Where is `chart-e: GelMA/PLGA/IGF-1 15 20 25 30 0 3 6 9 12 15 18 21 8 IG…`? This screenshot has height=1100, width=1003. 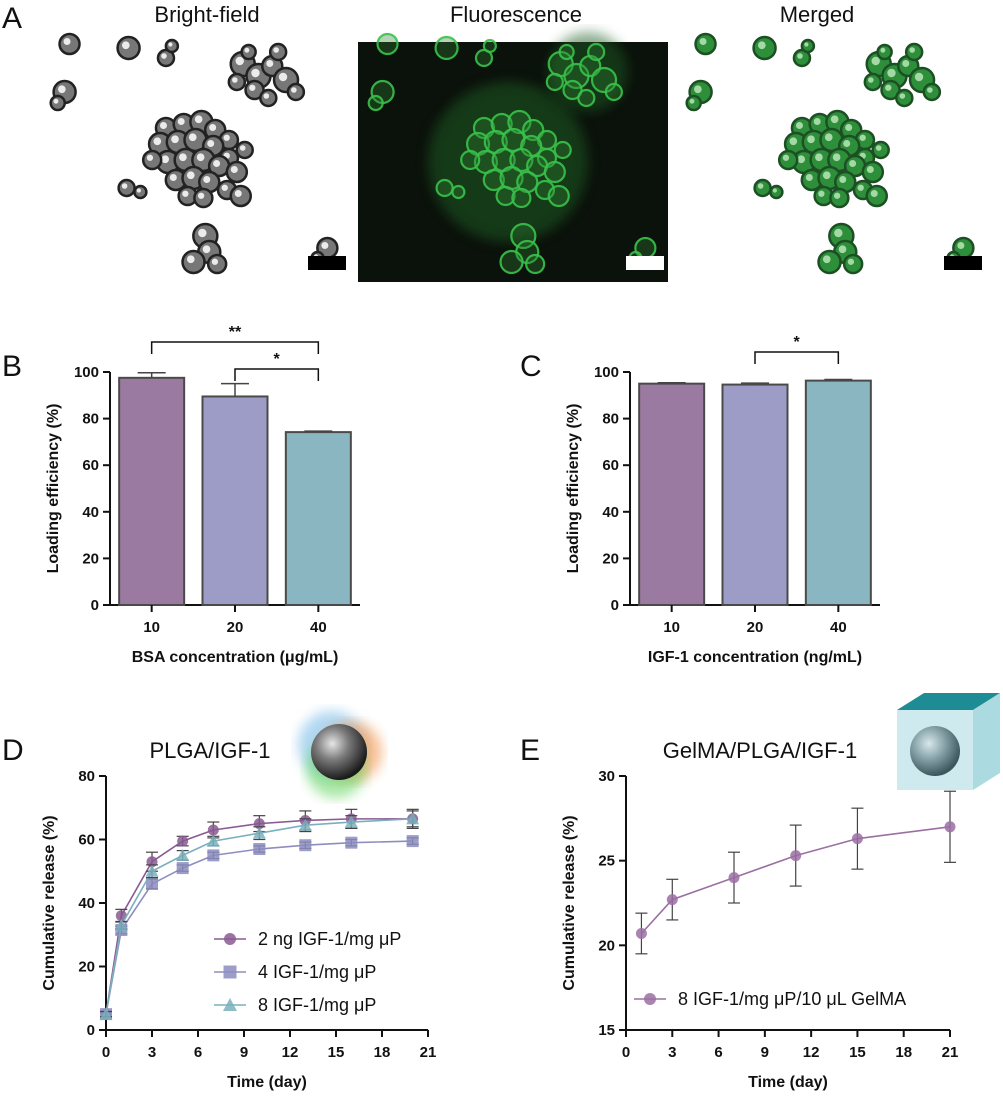
chart-e: GelMA/PLGA/IGF-1 15 20 25 30 0 3 6 9 12 15 18 21 8 IG… is located at coordinates (759, 914).